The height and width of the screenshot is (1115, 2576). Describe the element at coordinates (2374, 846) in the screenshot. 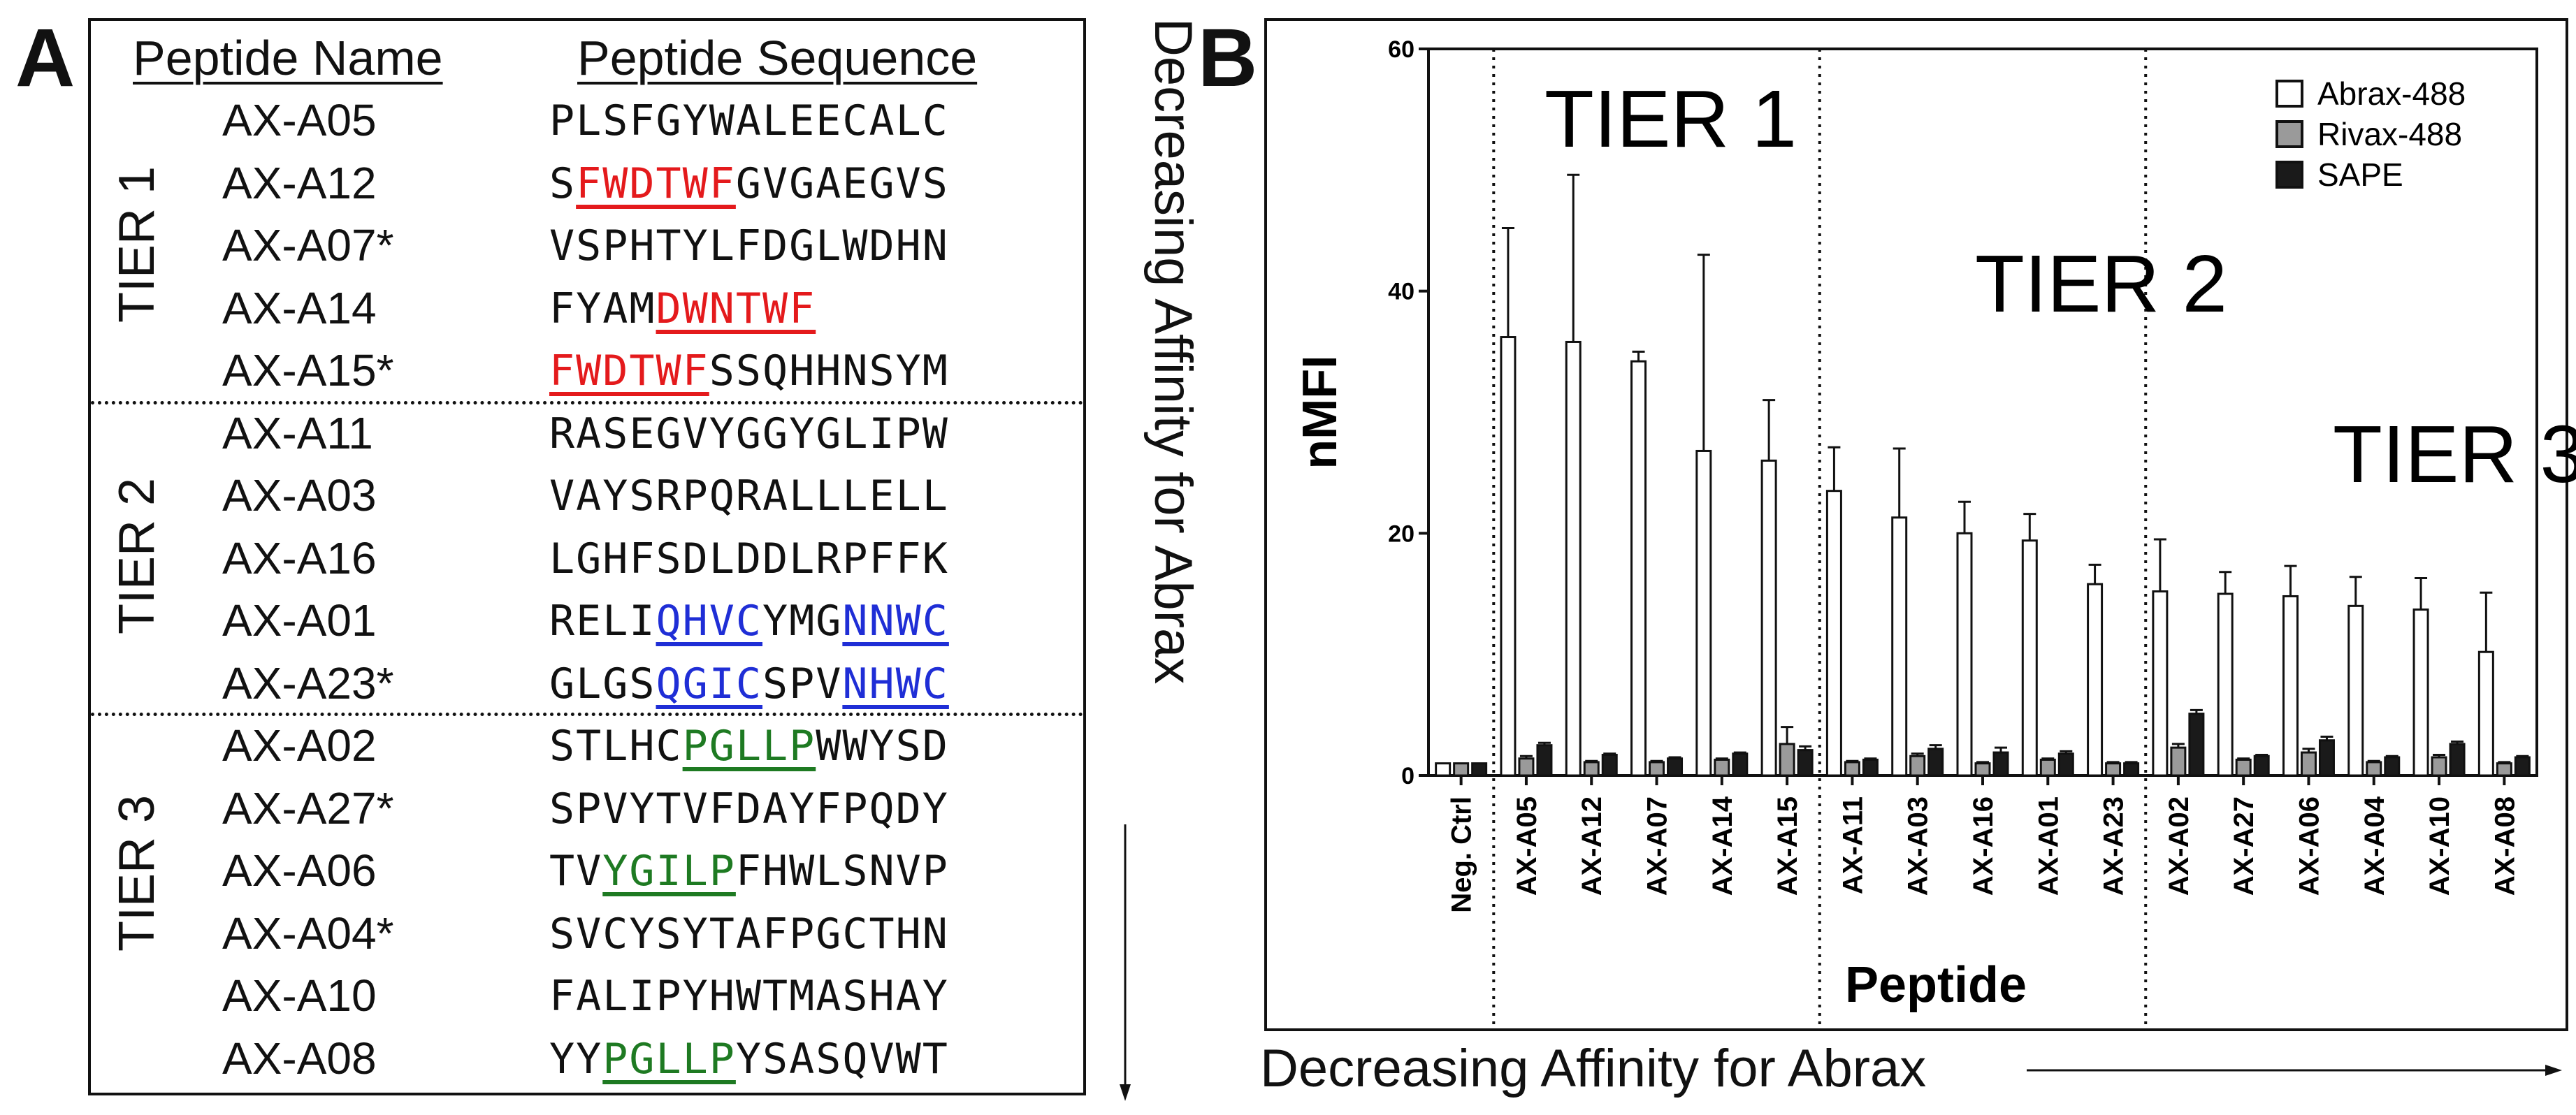

I see `x-tick-label: AX-A04` at that location.